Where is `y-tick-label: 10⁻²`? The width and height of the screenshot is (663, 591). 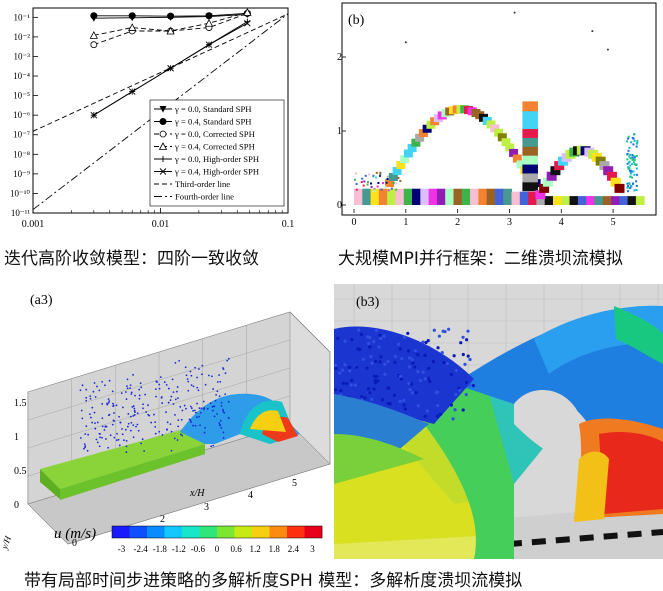 y-tick-label: 10⁻² is located at coordinates (22, 37).